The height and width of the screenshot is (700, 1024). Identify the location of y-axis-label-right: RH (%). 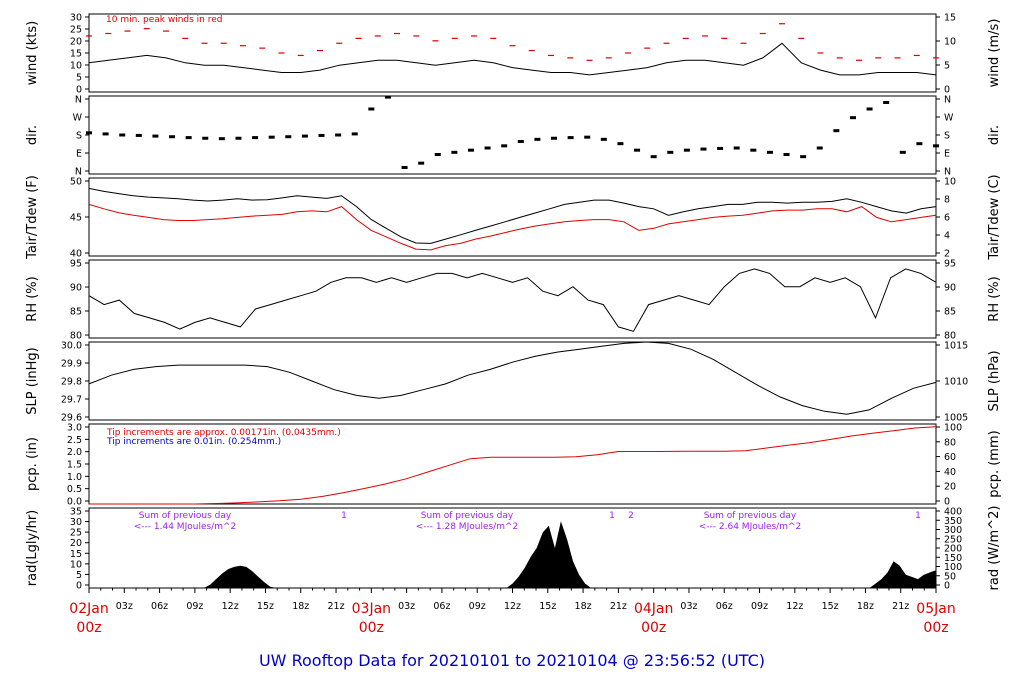
(994, 298).